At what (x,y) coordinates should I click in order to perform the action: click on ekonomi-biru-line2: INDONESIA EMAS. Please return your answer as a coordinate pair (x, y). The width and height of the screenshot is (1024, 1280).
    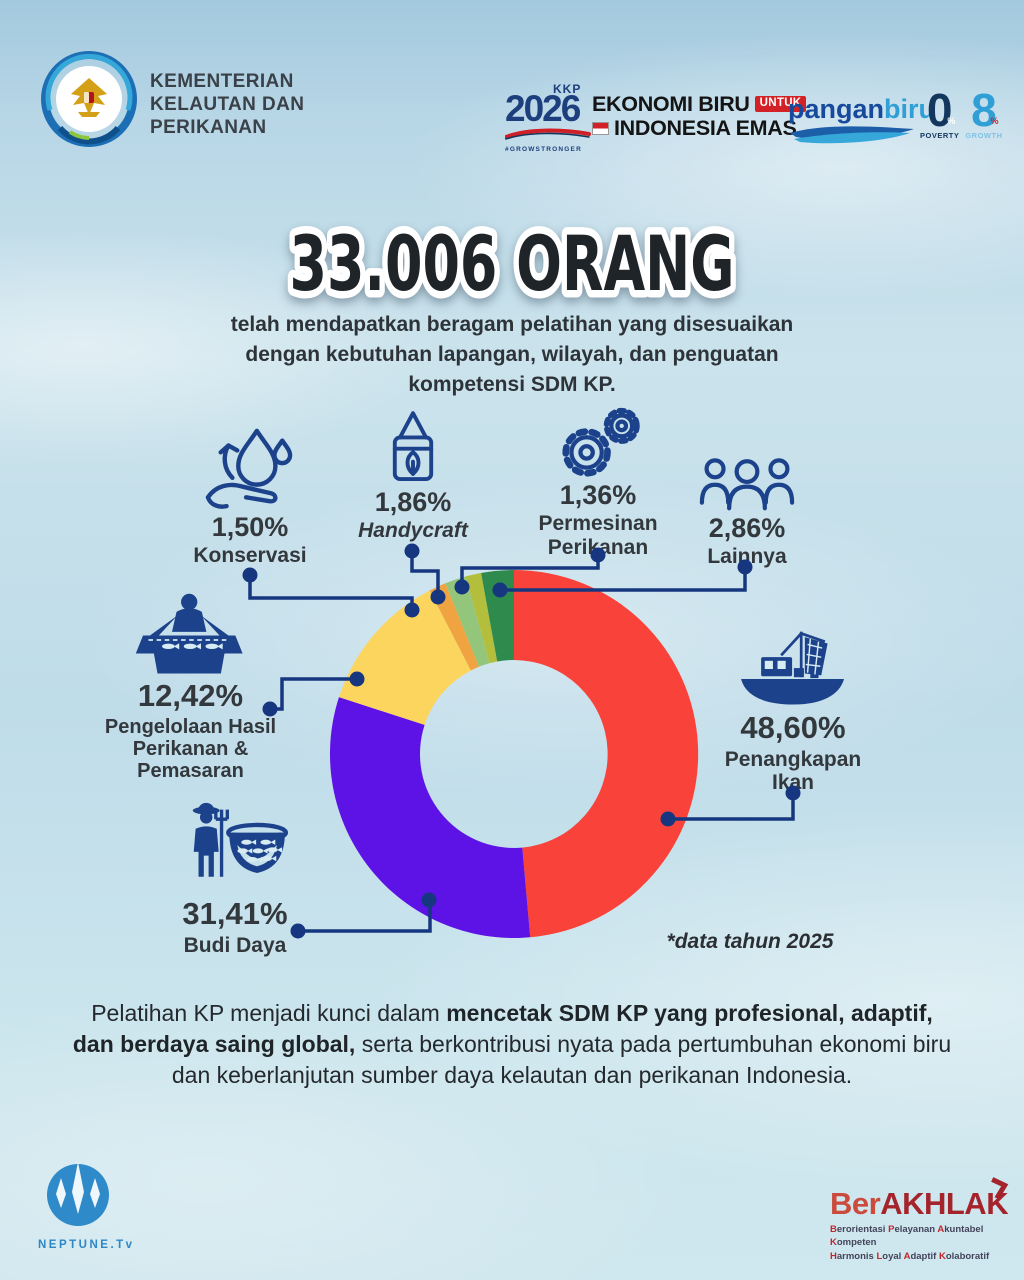
    Looking at the image, I should click on (705, 128).